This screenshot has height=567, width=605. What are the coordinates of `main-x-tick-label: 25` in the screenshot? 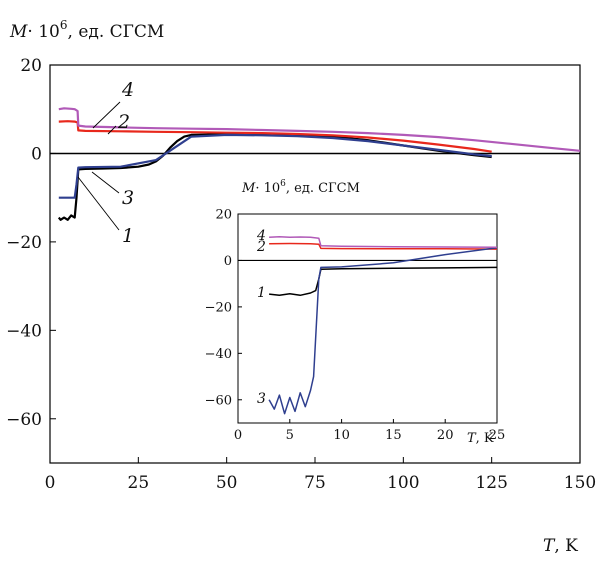 It's located at (139, 483).